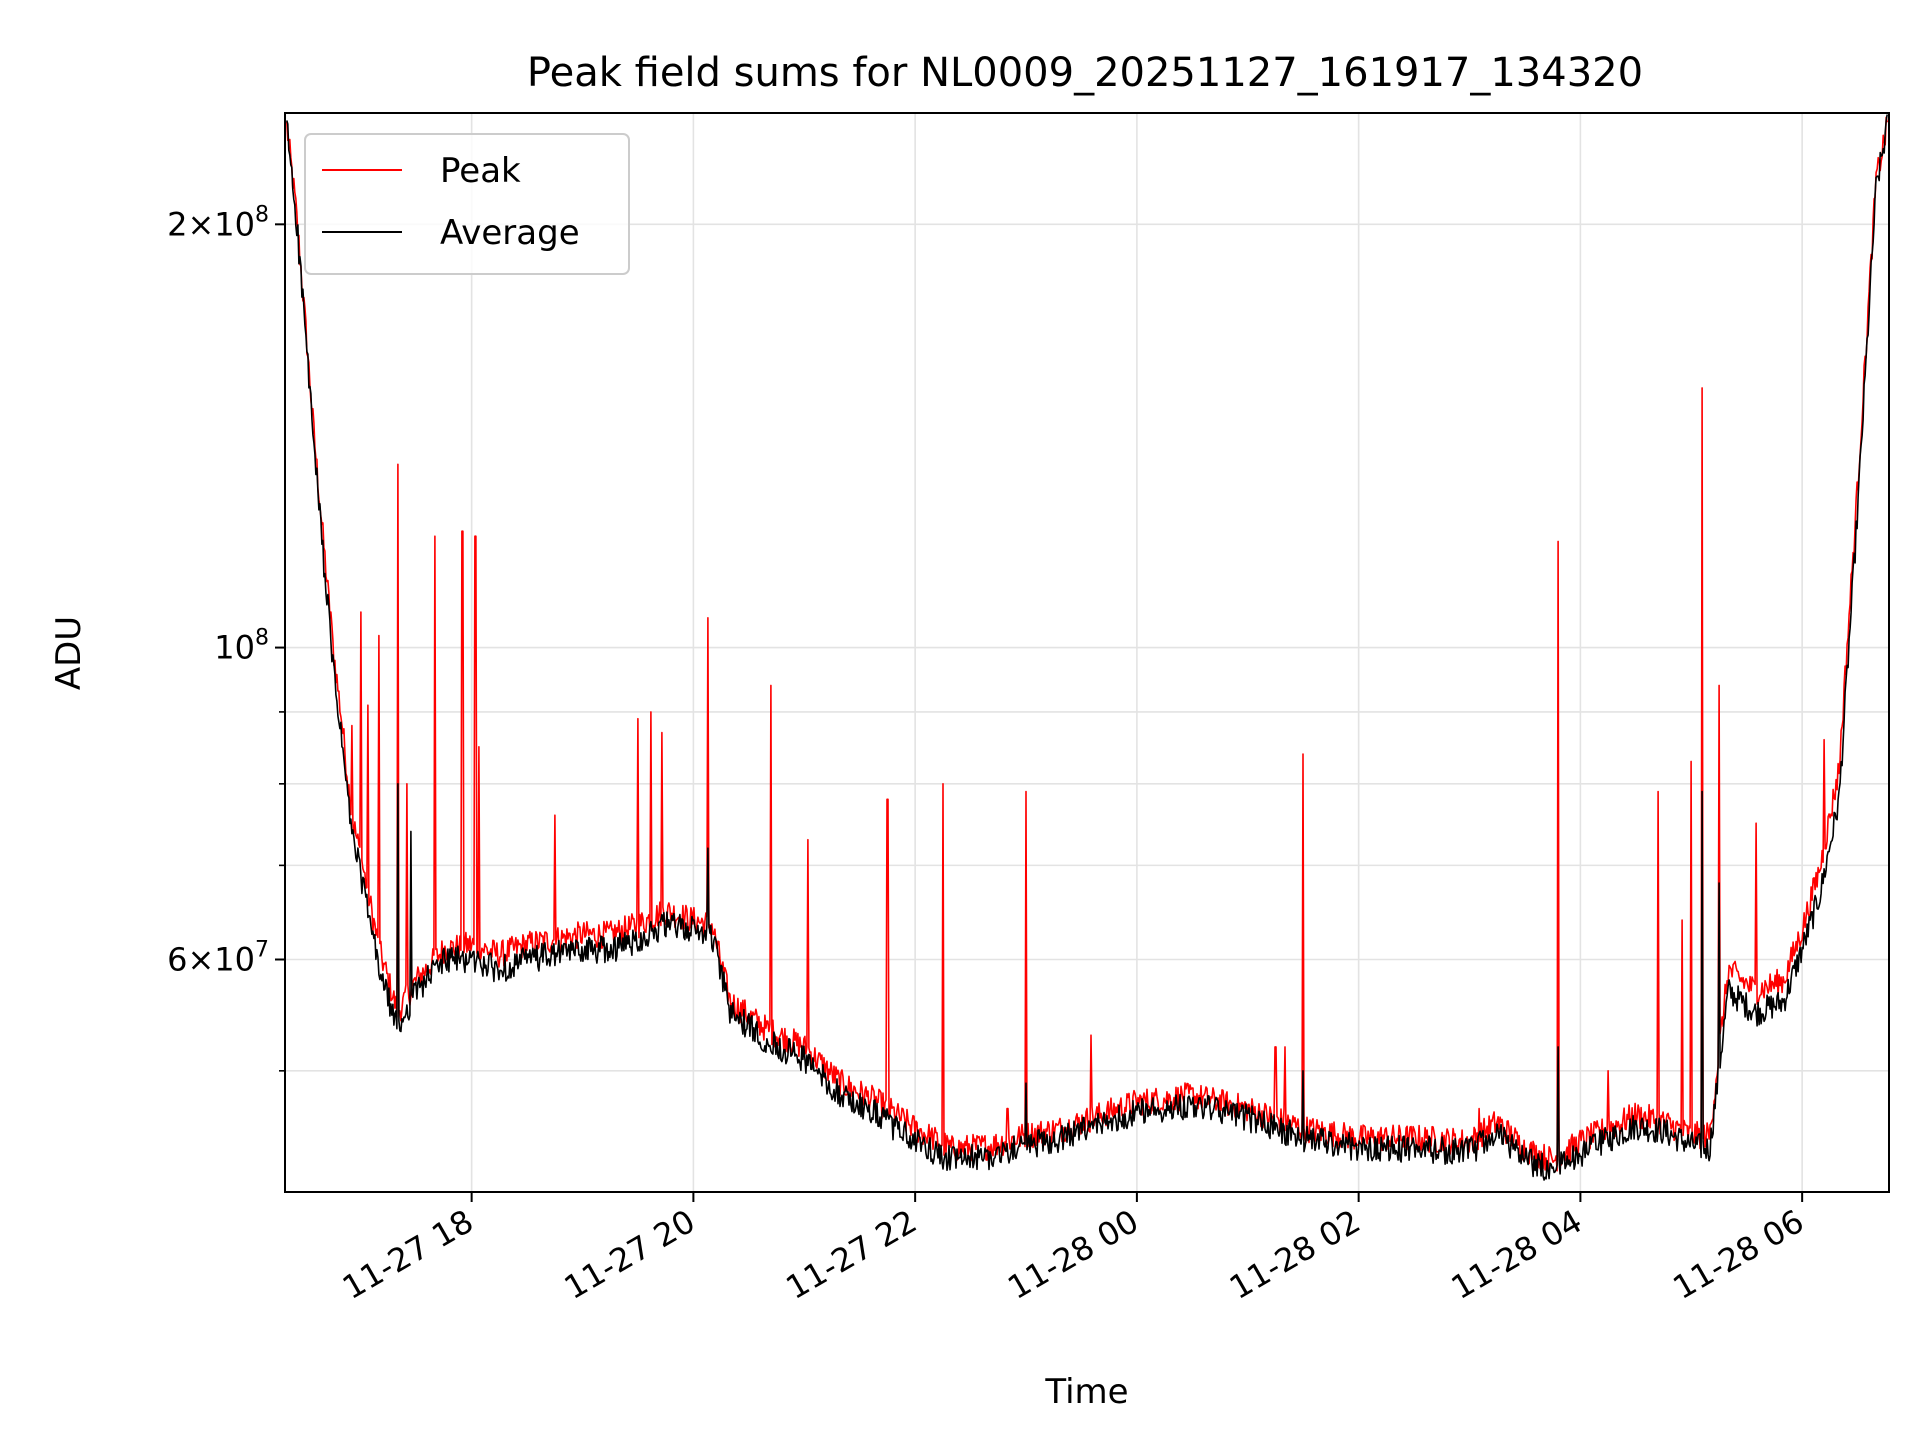  I want to click on legend: Peak Average, so click(467, 204).